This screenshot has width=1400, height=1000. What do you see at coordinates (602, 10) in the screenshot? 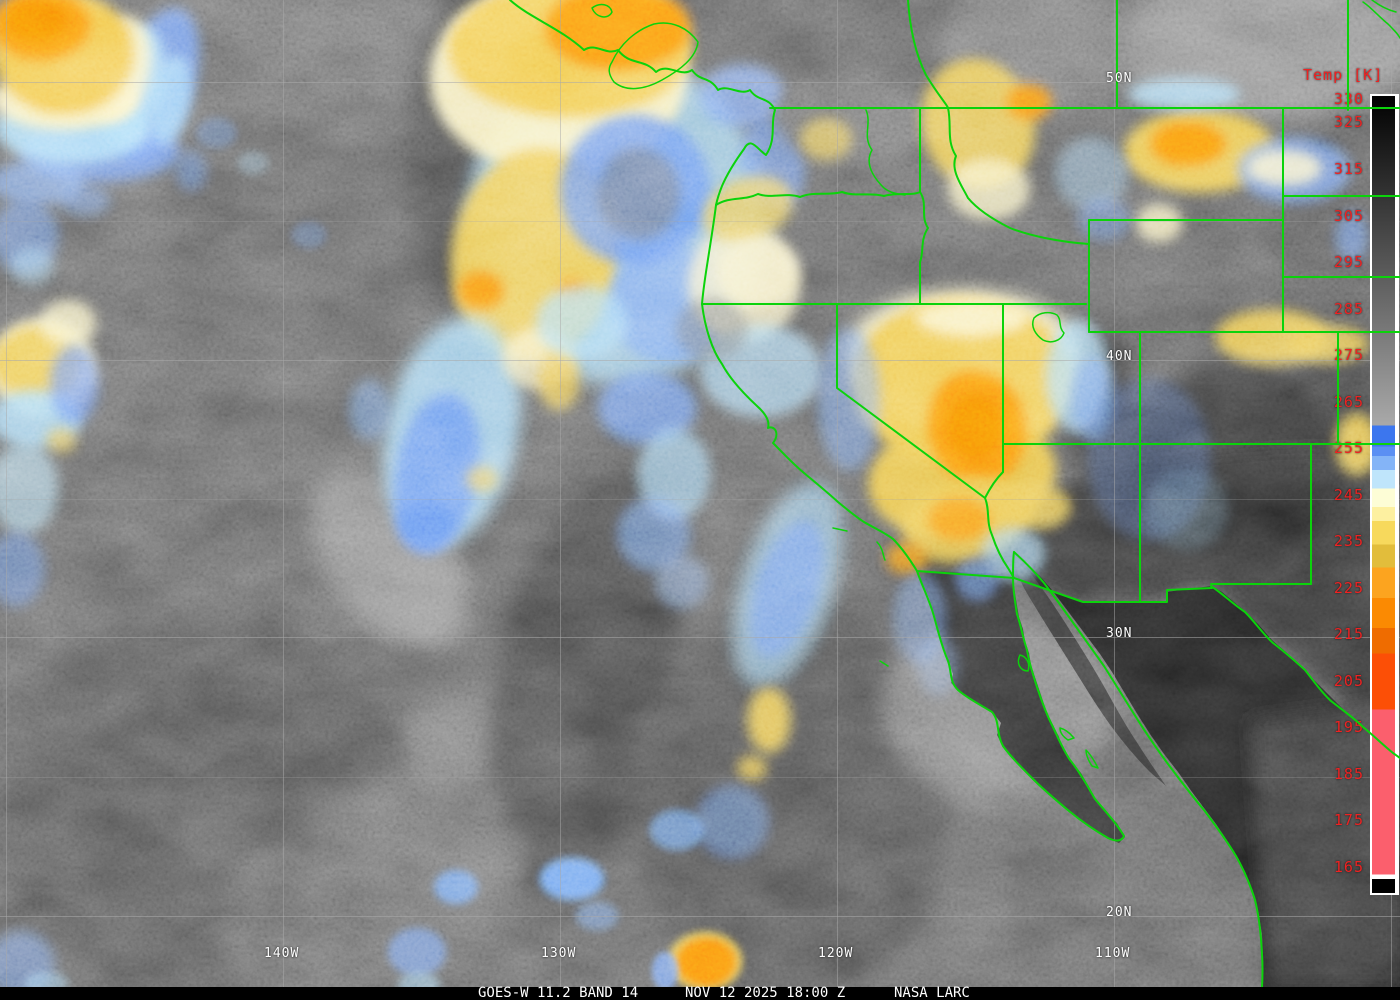
I see `gulf-islands` at bounding box center [602, 10].